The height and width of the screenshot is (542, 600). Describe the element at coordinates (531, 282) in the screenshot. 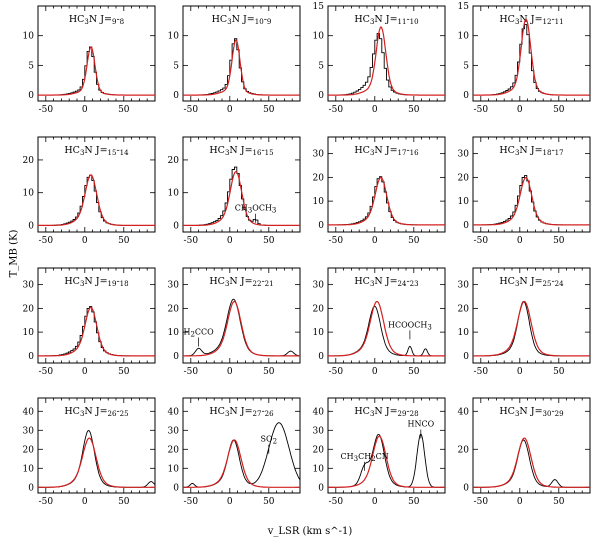

I see `panel-title: HC3​N J=25​-24​` at that location.